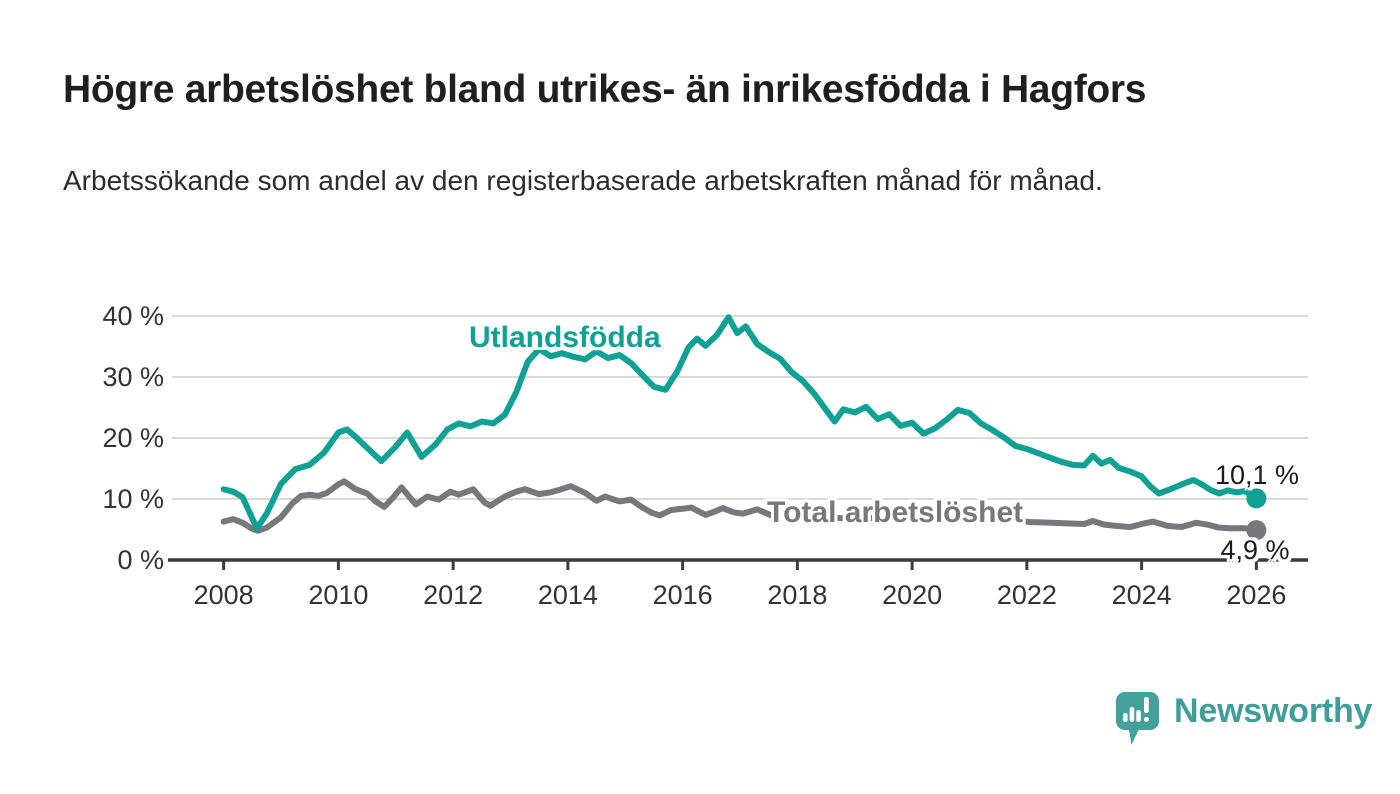  Describe the element at coordinates (1141, 595) in the screenshot. I see `x-tick-label: 2024` at that location.